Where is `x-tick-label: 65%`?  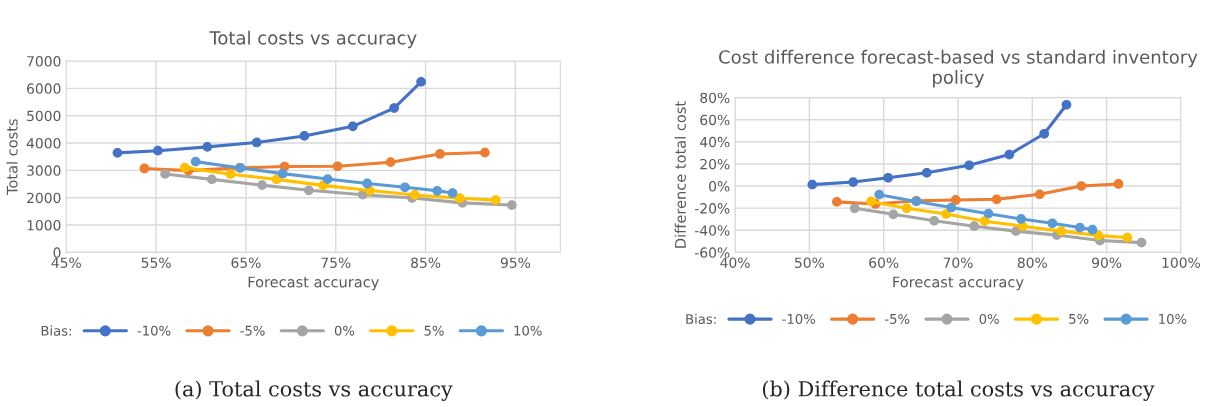
x-tick-label: 65% is located at coordinates (246, 262).